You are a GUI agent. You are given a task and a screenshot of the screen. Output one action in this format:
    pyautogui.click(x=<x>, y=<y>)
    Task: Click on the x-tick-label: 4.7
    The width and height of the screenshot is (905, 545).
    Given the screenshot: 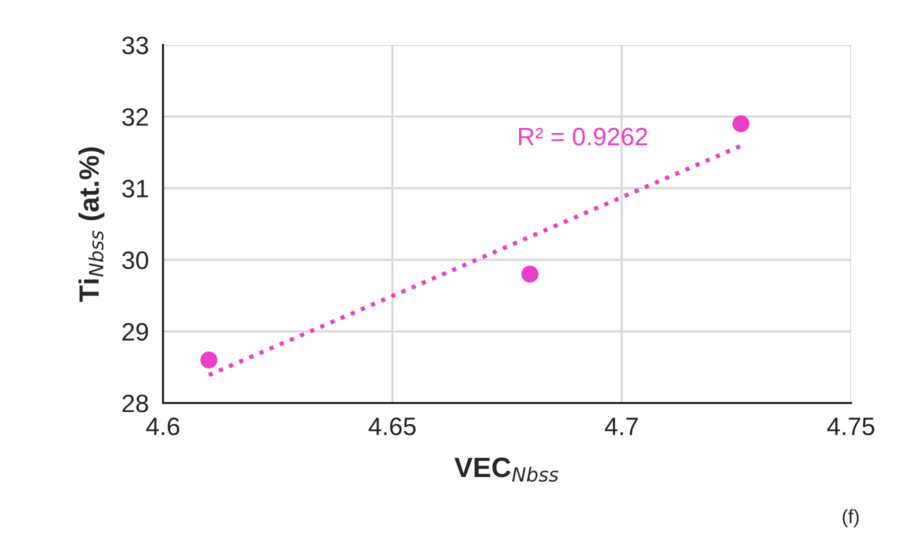 What is the action you would take?
    pyautogui.click(x=621, y=427)
    